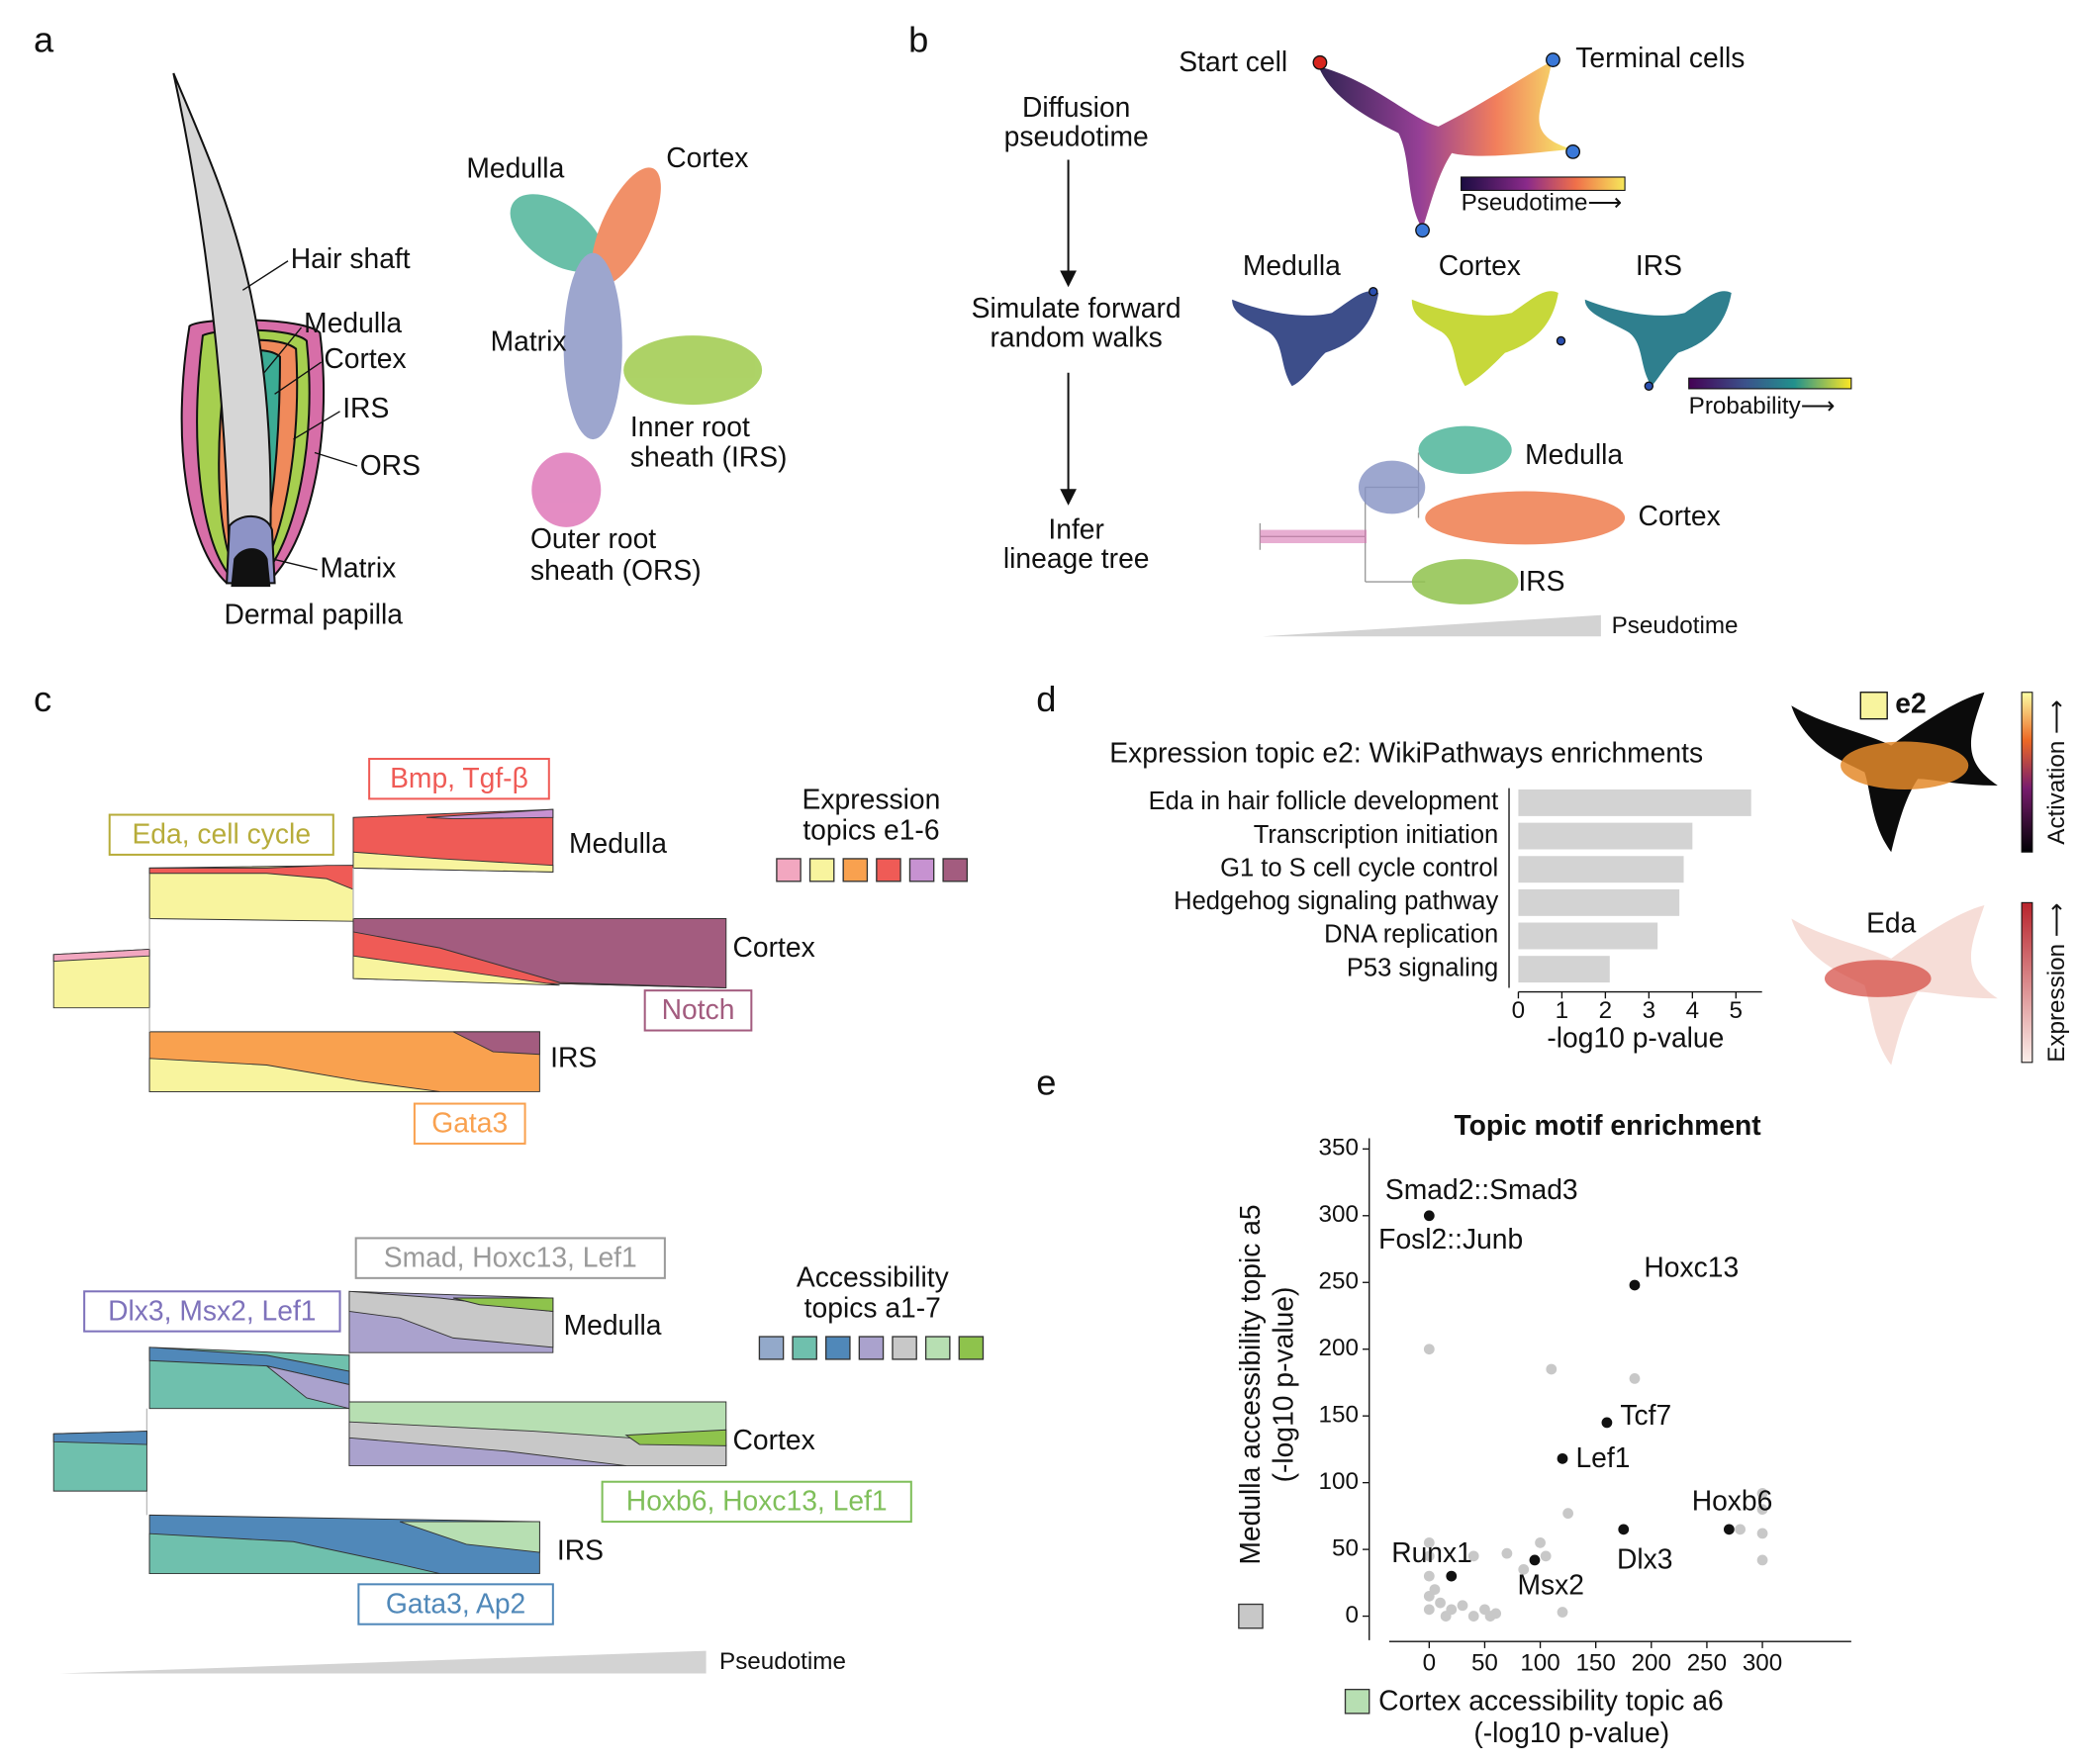 This screenshot has width=2078, height=1764. I want to click on start-label: Start cell, so click(1233, 61).